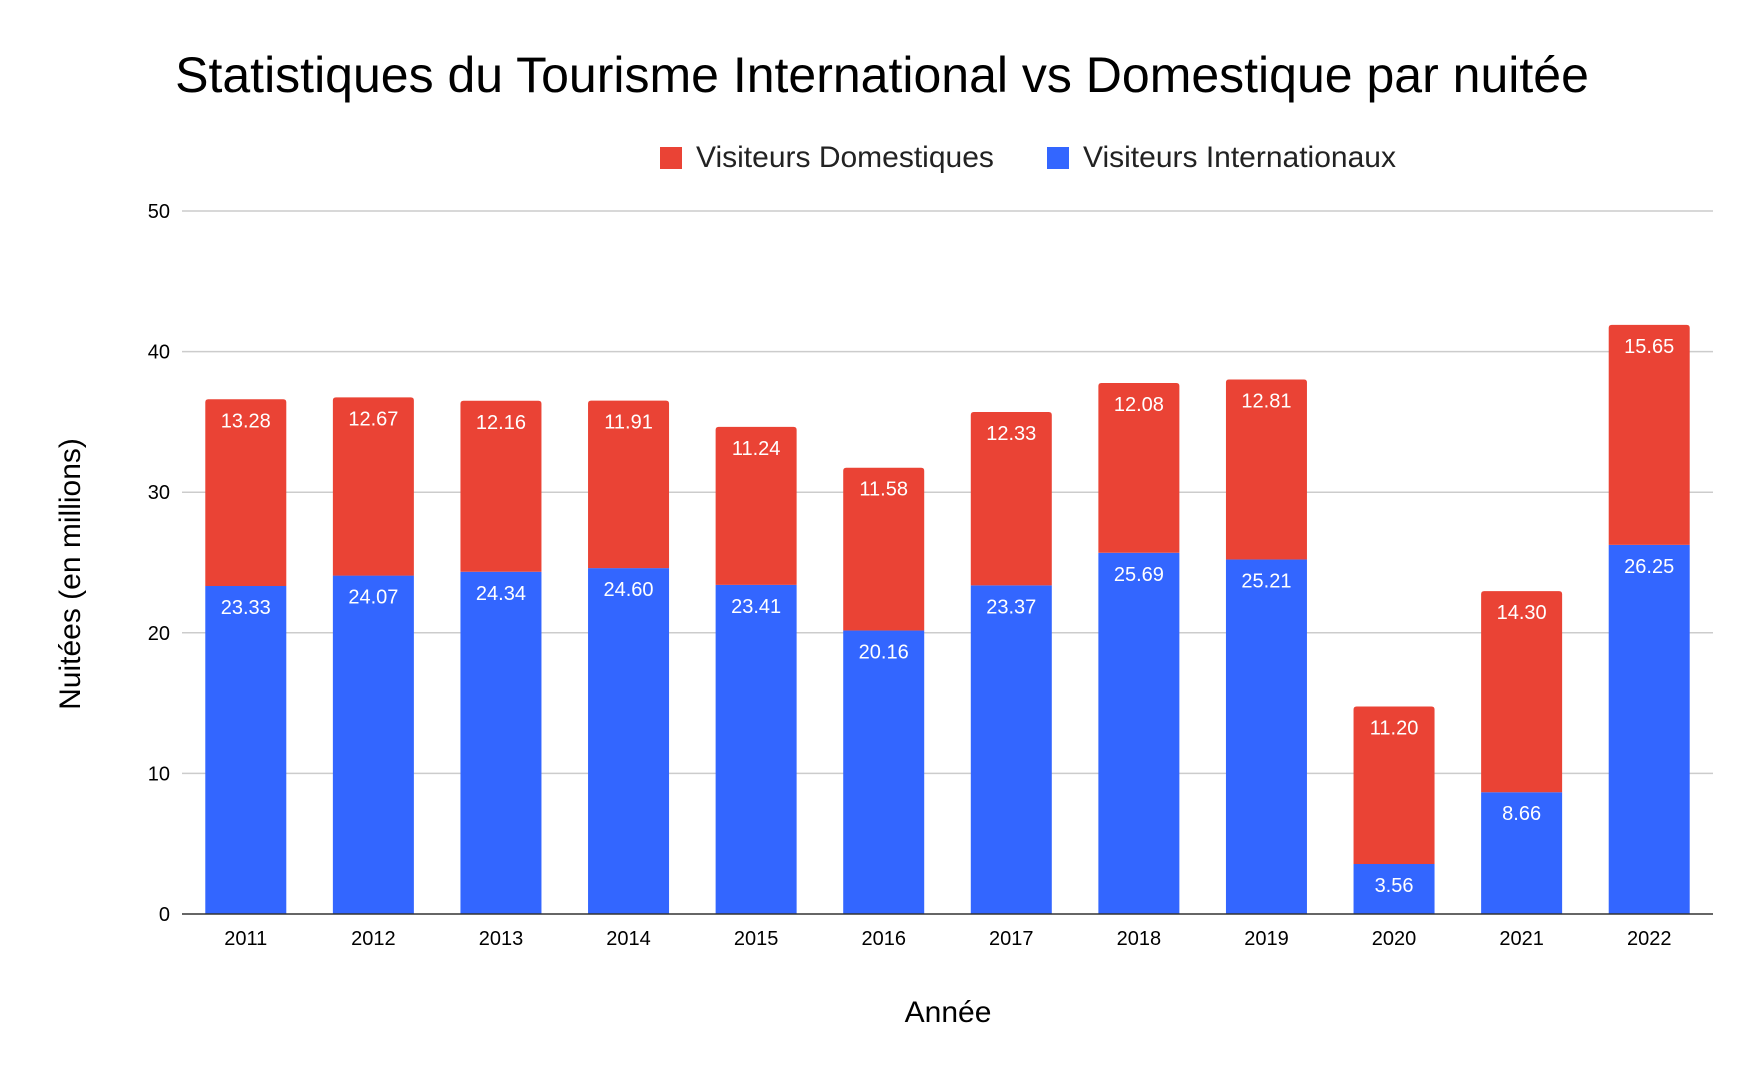 The height and width of the screenshot is (1080, 1764). I want to click on x-tick-label: 2014, so click(628, 939).